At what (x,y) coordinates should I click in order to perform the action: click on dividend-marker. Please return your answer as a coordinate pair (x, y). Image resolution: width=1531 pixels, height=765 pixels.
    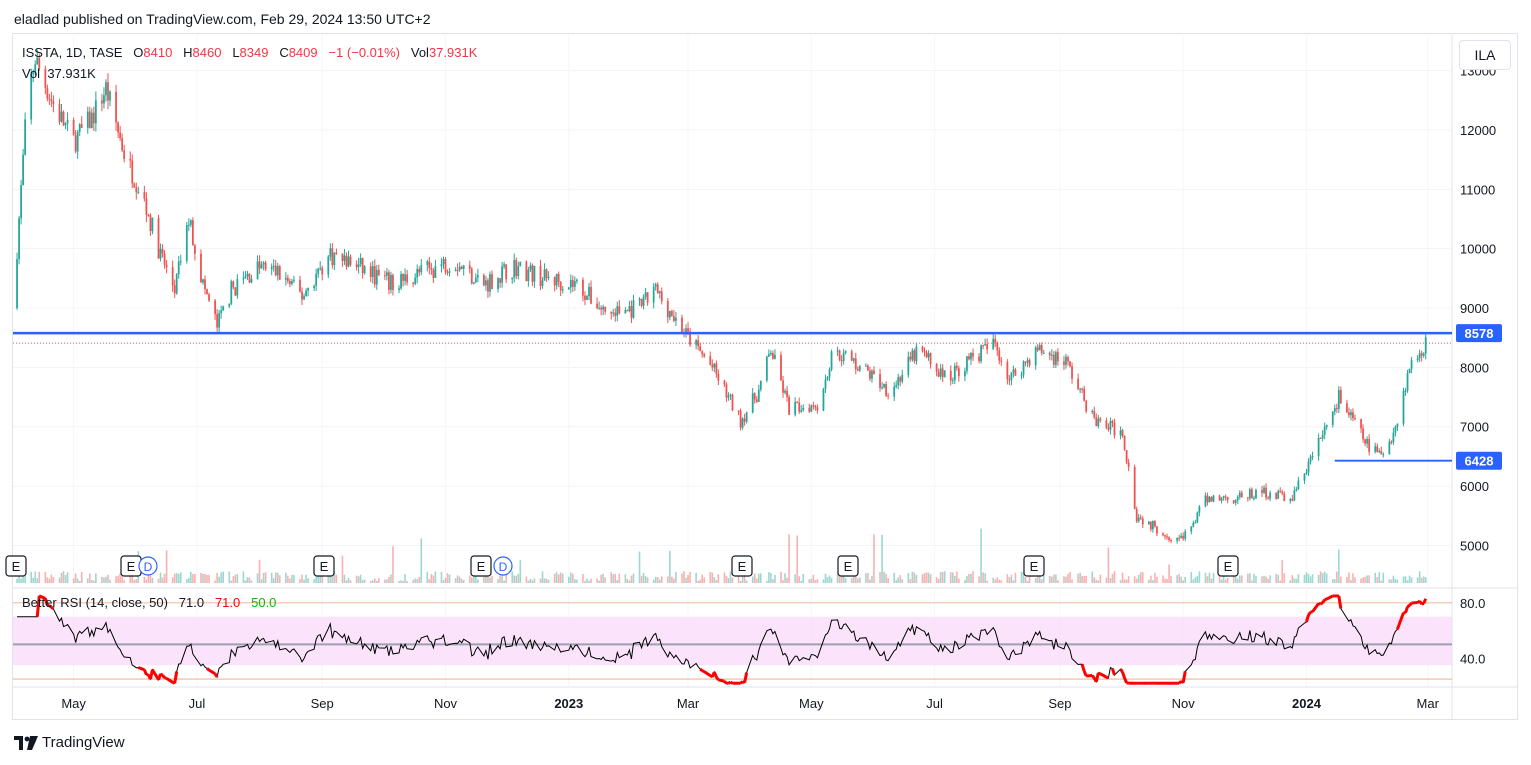
    Looking at the image, I should click on (148, 566).